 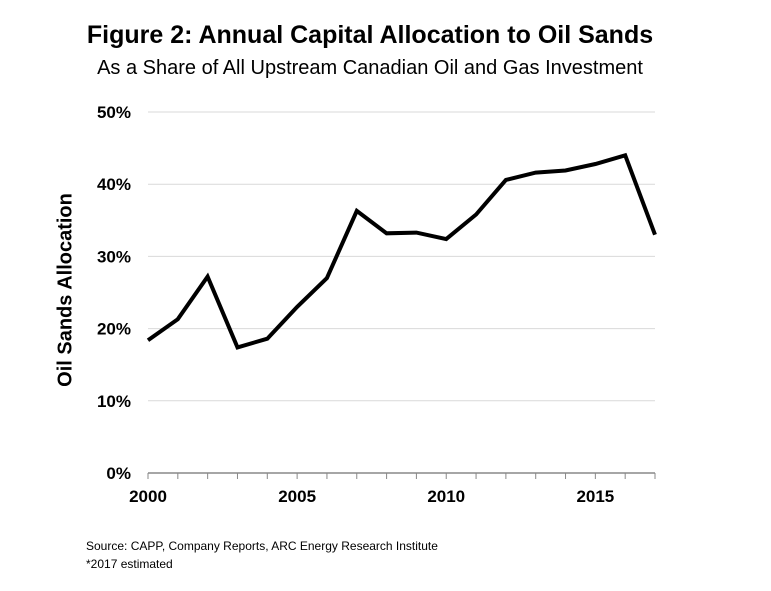 What do you see at coordinates (114, 256) in the screenshot?
I see `y-tick-label: 30%` at bounding box center [114, 256].